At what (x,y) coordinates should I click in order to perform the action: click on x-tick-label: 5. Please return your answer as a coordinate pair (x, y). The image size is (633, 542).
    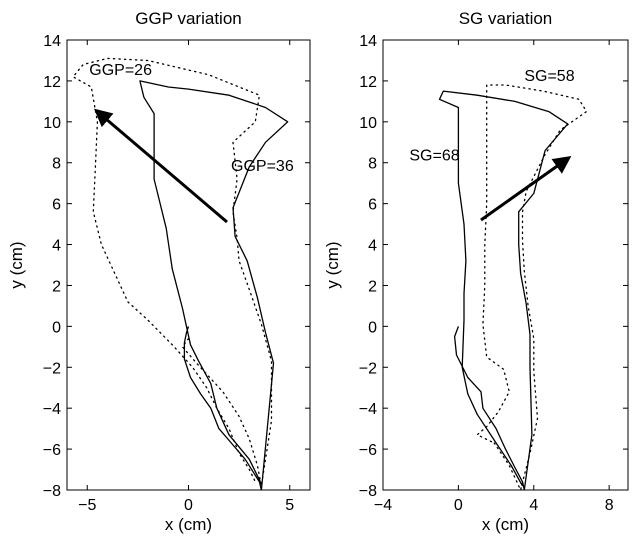
    Looking at the image, I should click on (289, 505).